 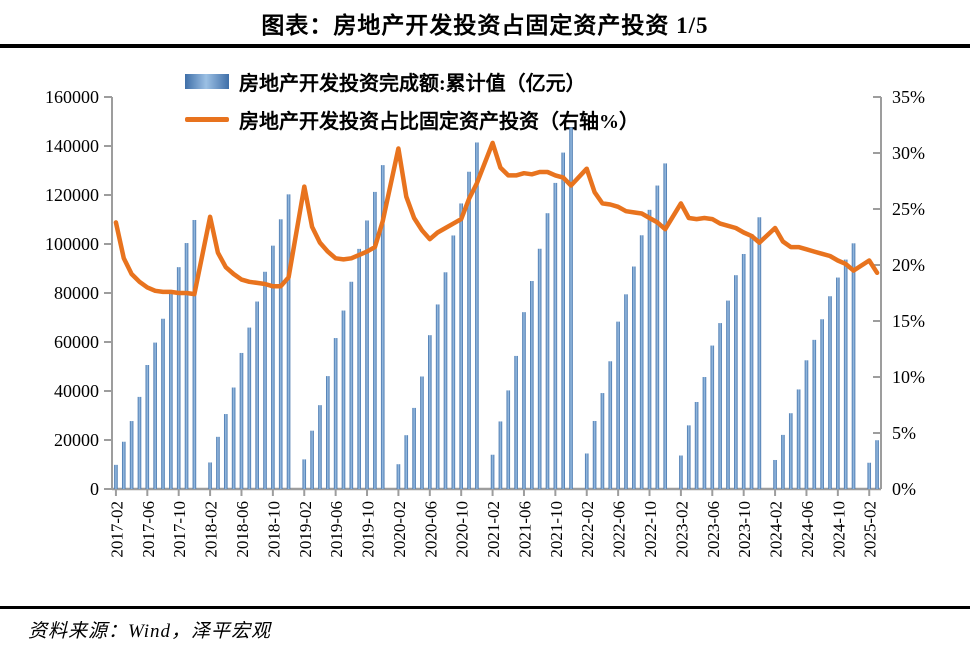 What do you see at coordinates (412, 83) in the screenshot?
I see `legend-label-bars: 房地产开发投资完成额:累计值（亿元）` at bounding box center [412, 83].